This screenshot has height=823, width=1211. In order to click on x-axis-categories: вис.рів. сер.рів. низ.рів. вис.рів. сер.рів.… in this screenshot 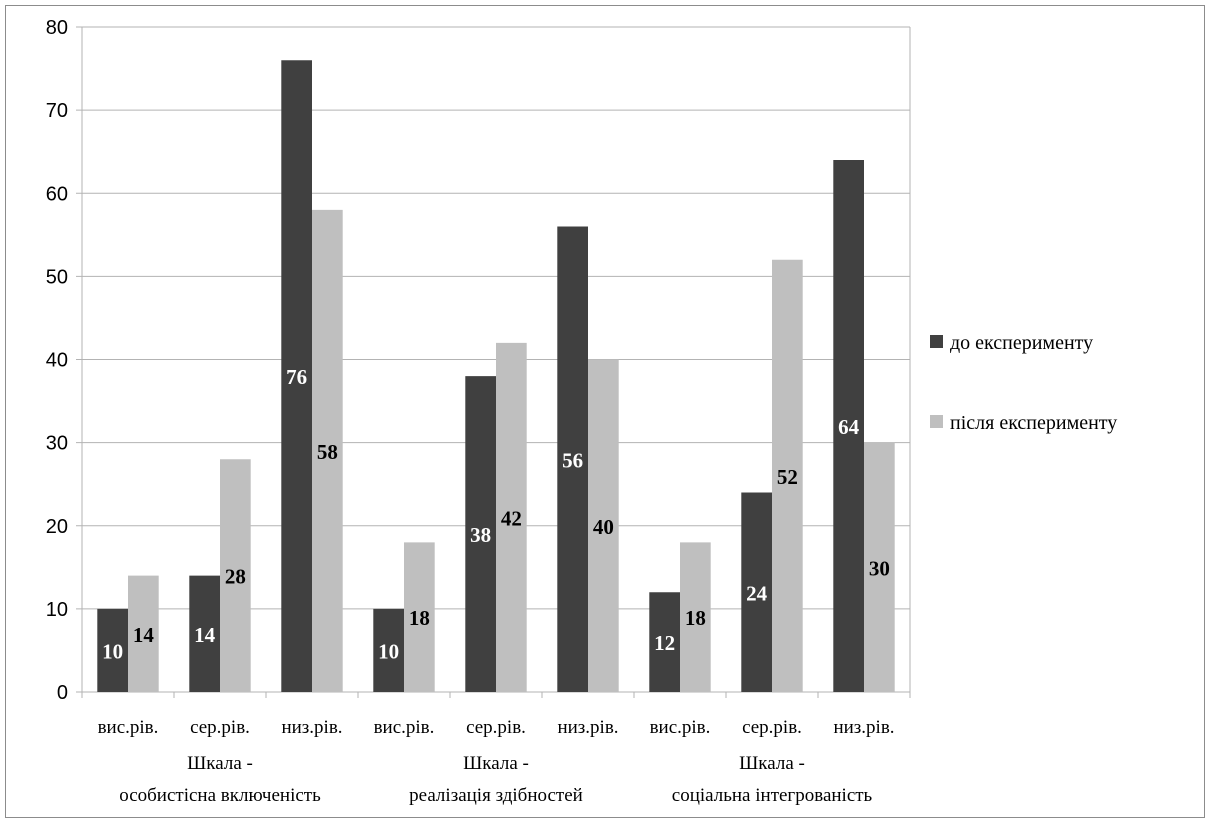, I will do `click(496, 727)`.